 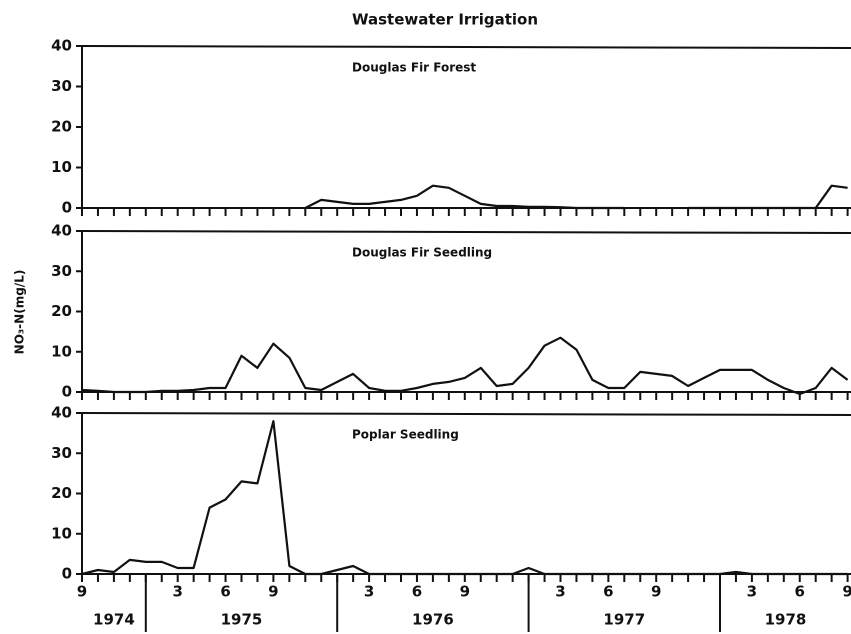 I want to click on y-axis-label: NO₃-N(mg/L), so click(x=20, y=312).